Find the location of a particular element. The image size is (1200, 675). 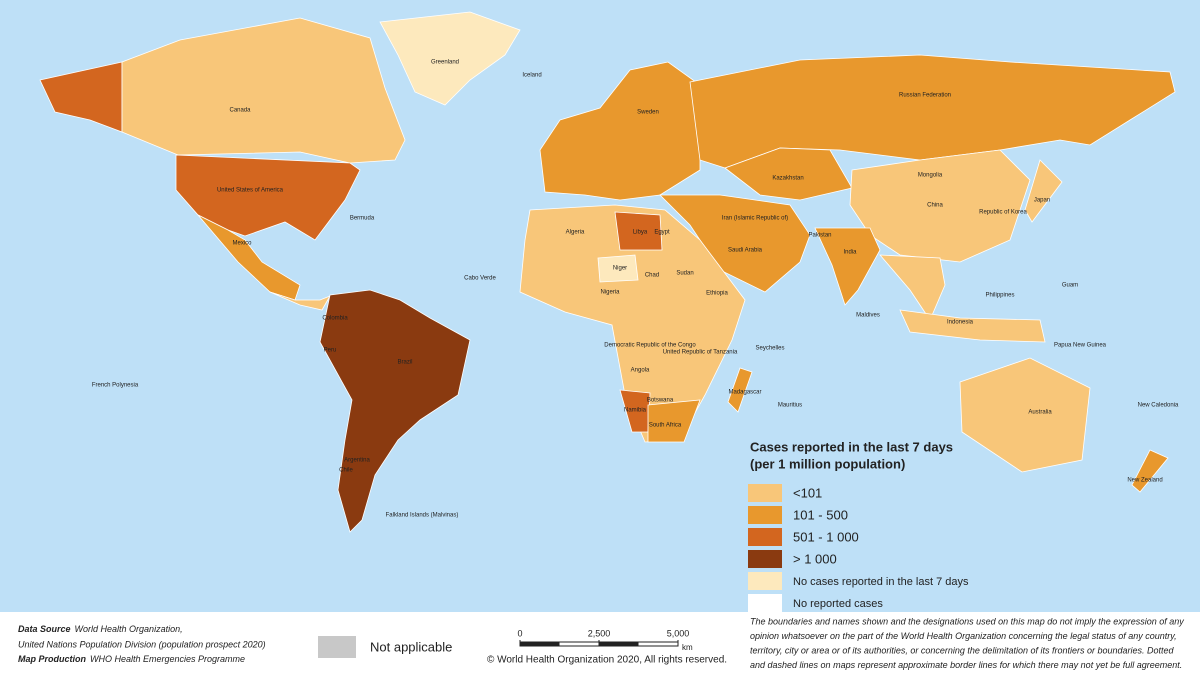

country-label: Indonesia is located at coordinates (960, 323).